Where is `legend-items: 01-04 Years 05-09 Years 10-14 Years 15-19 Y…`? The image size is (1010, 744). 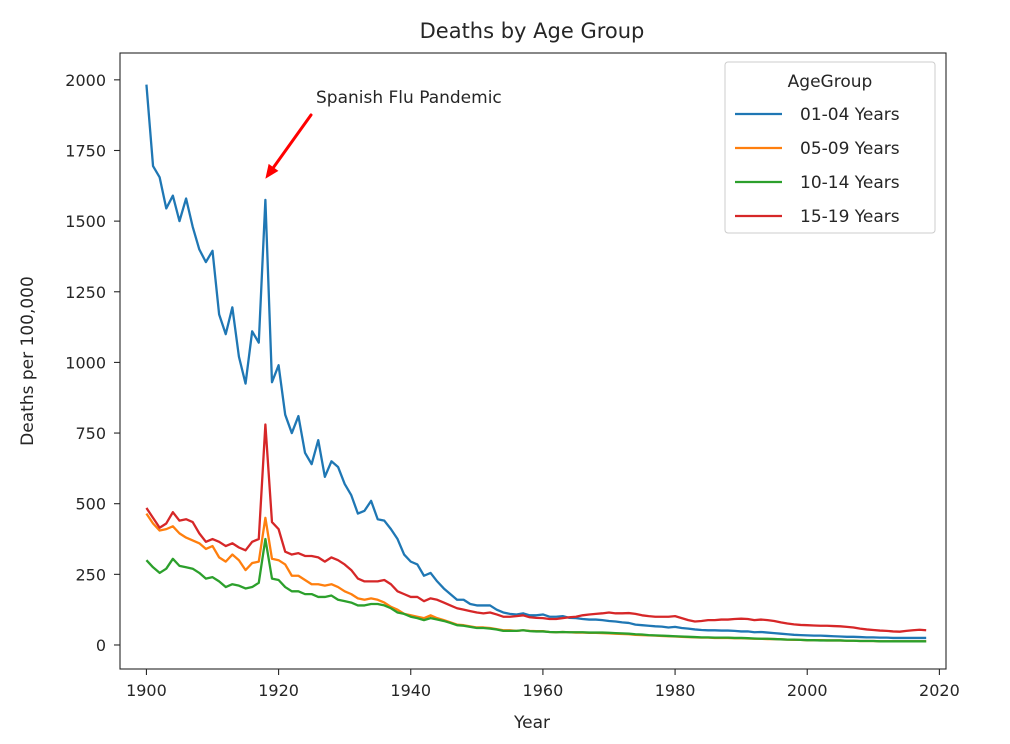 legend-items: 01-04 Years 05-09 Years 10-14 Years 15-19 Y… is located at coordinates (817, 166).